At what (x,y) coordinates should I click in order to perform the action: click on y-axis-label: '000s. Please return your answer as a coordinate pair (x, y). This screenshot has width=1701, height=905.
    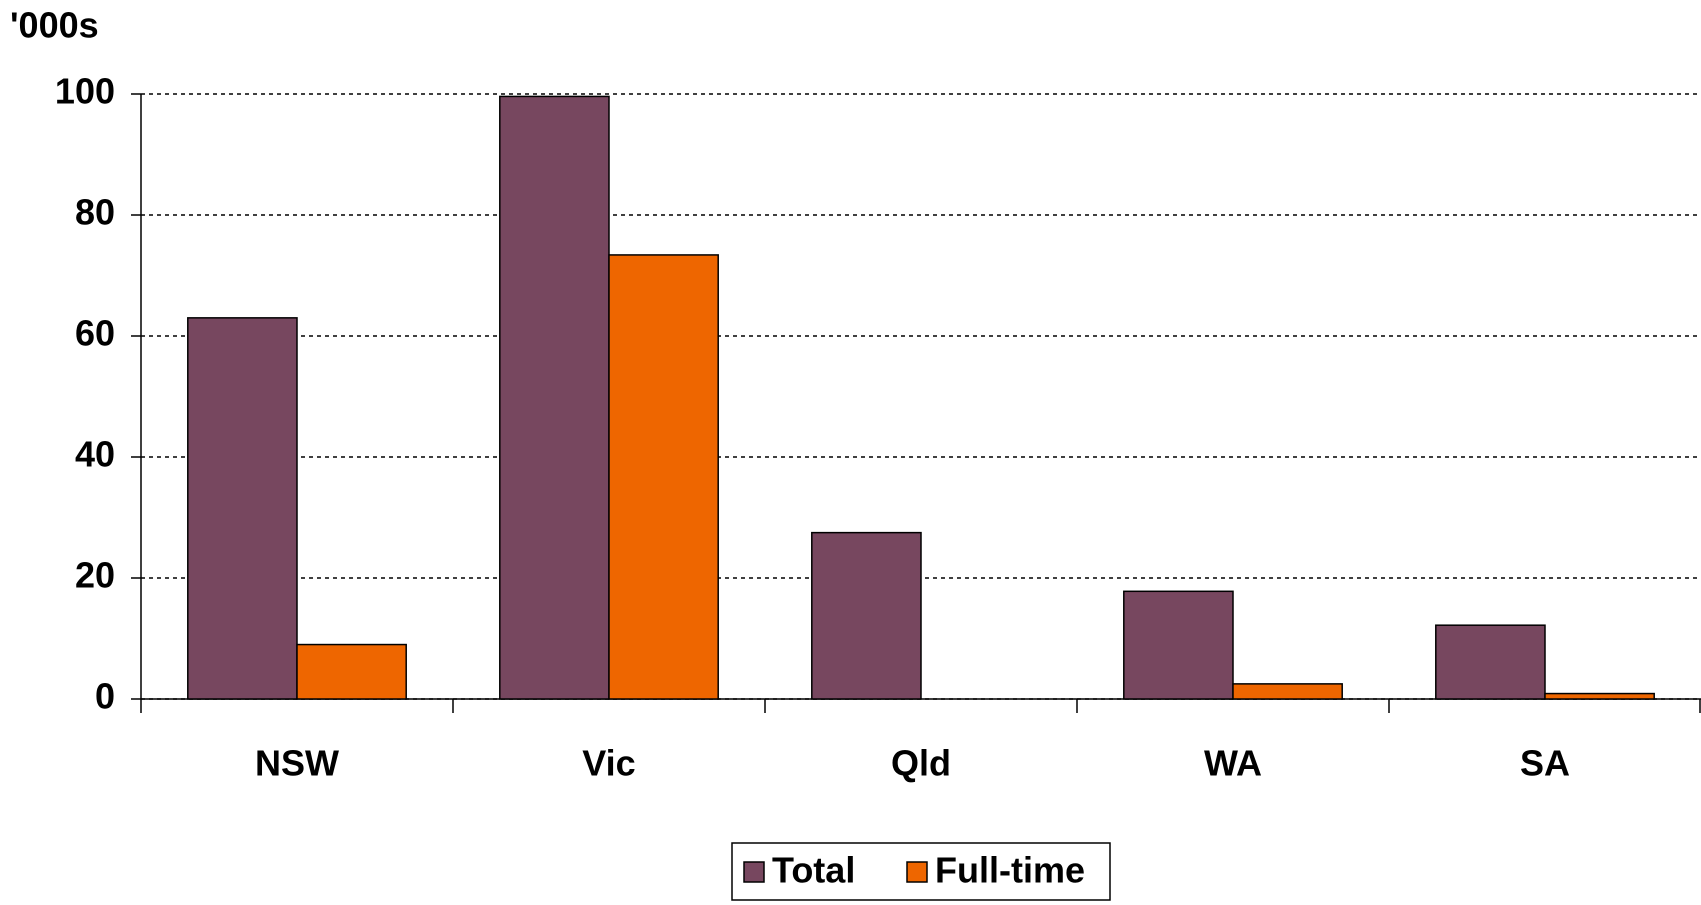
    Looking at the image, I should click on (54, 25).